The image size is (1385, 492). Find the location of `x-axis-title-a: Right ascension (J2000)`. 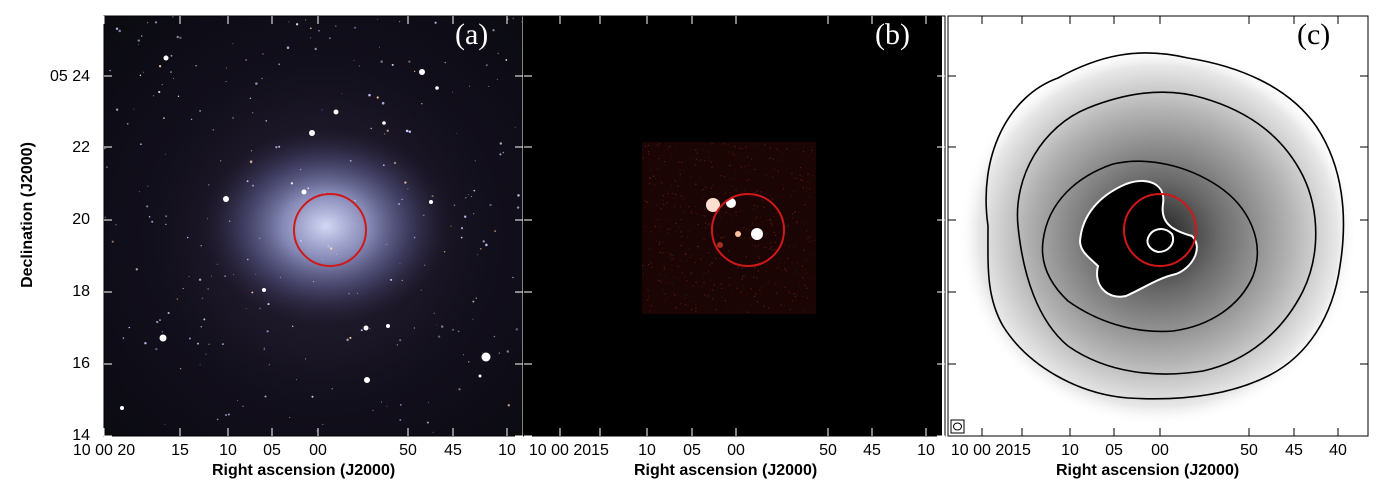

x-axis-title-a: Right ascension (J2000) is located at coordinates (304, 470).